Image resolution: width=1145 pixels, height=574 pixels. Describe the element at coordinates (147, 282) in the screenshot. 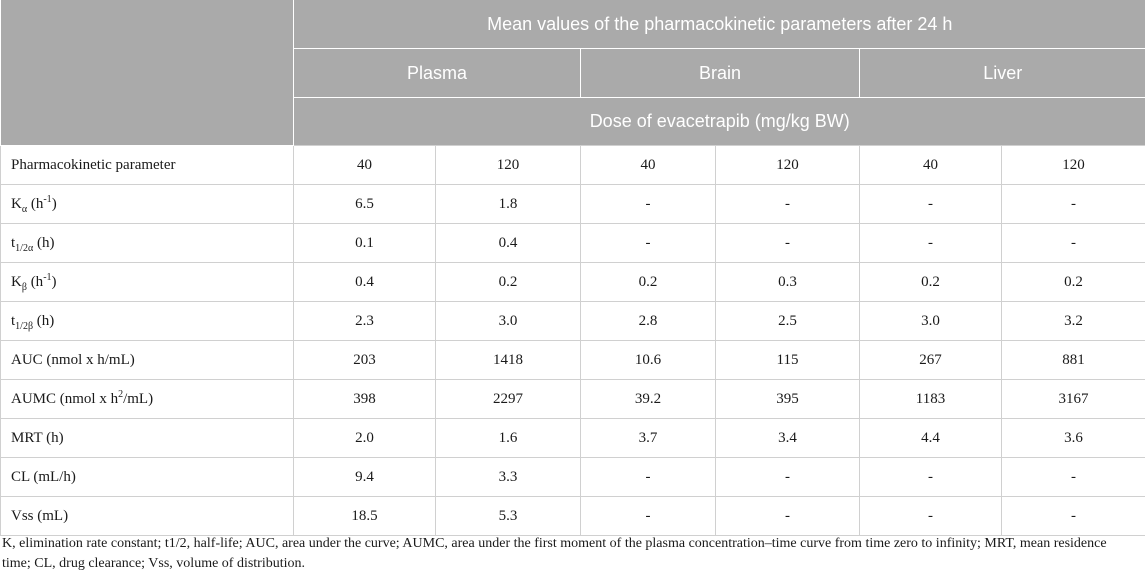

I see `parameter-label: Kβ (h-1)` at that location.